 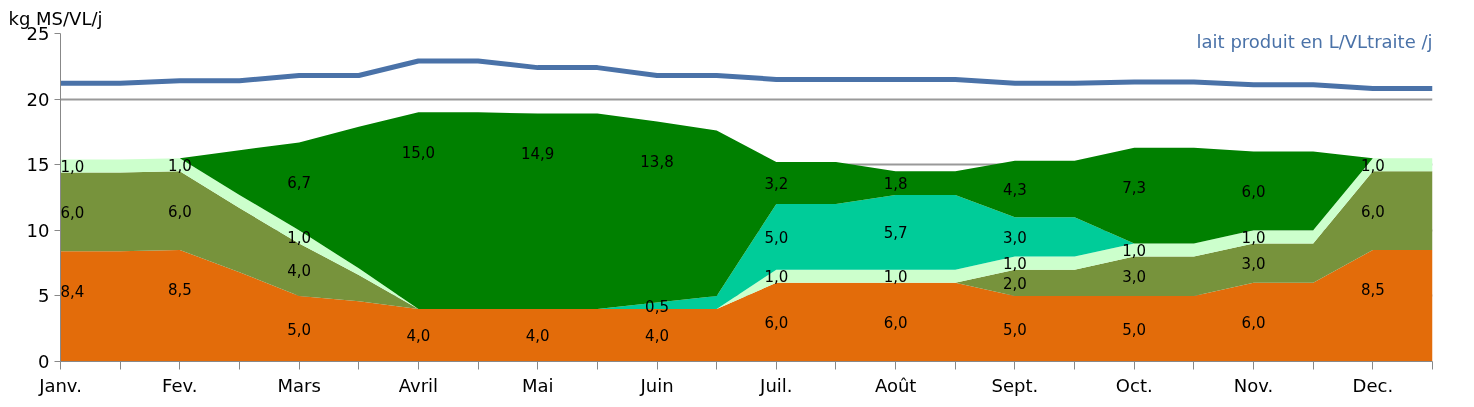 What do you see at coordinates (38, 165) in the screenshot?
I see `y-tick-label: 15` at bounding box center [38, 165].